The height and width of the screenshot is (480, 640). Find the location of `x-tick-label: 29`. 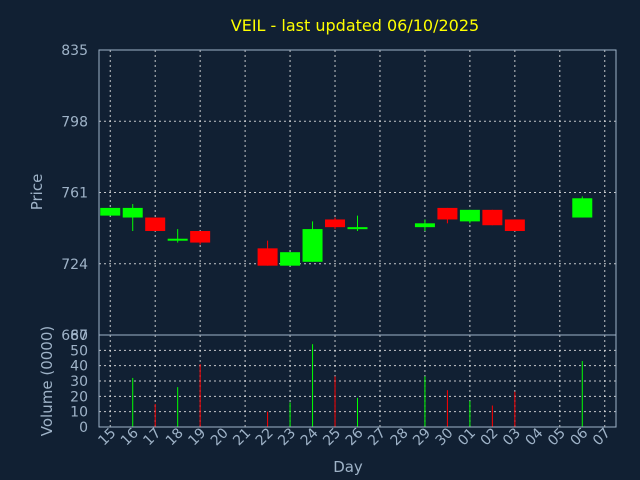

x-tick-label: 29 is located at coordinates (422, 437).